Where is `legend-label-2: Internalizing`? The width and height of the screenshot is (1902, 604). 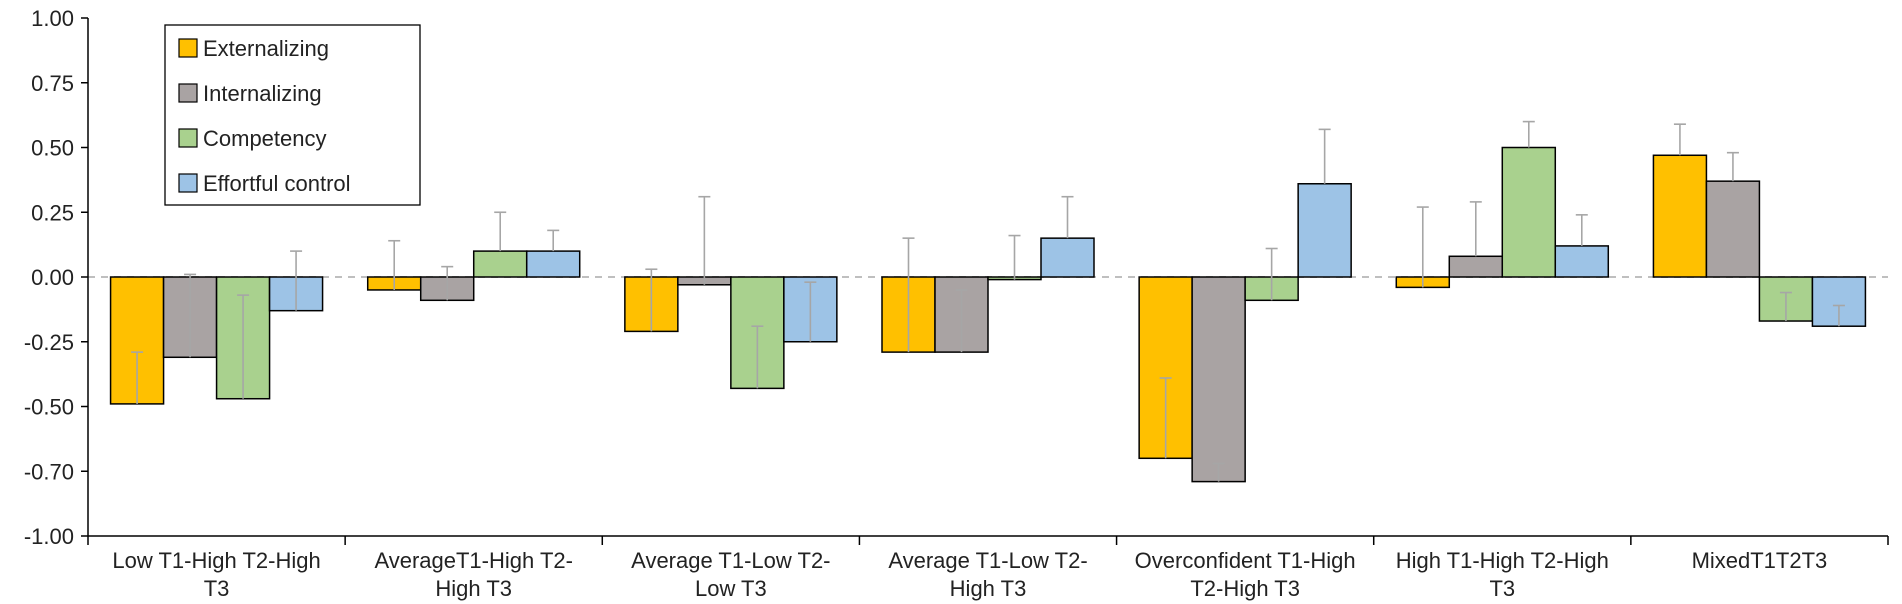
legend-label-2: Internalizing is located at coordinates (262, 93).